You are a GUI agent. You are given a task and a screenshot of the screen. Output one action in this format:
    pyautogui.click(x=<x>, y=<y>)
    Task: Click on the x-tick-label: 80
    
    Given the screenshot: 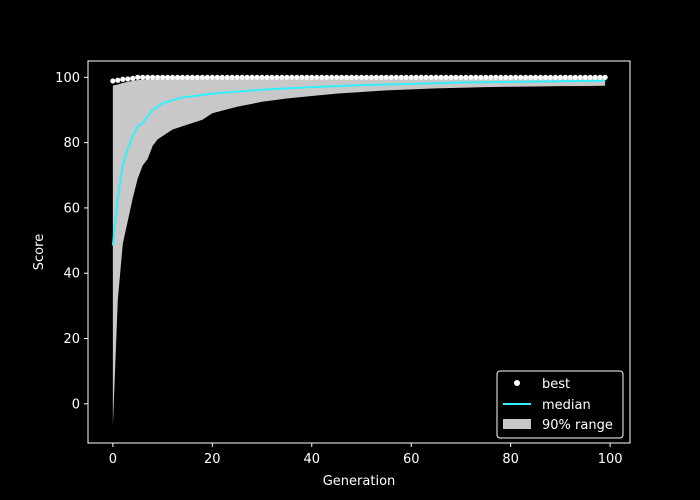 What is the action you would take?
    pyautogui.click(x=510, y=459)
    